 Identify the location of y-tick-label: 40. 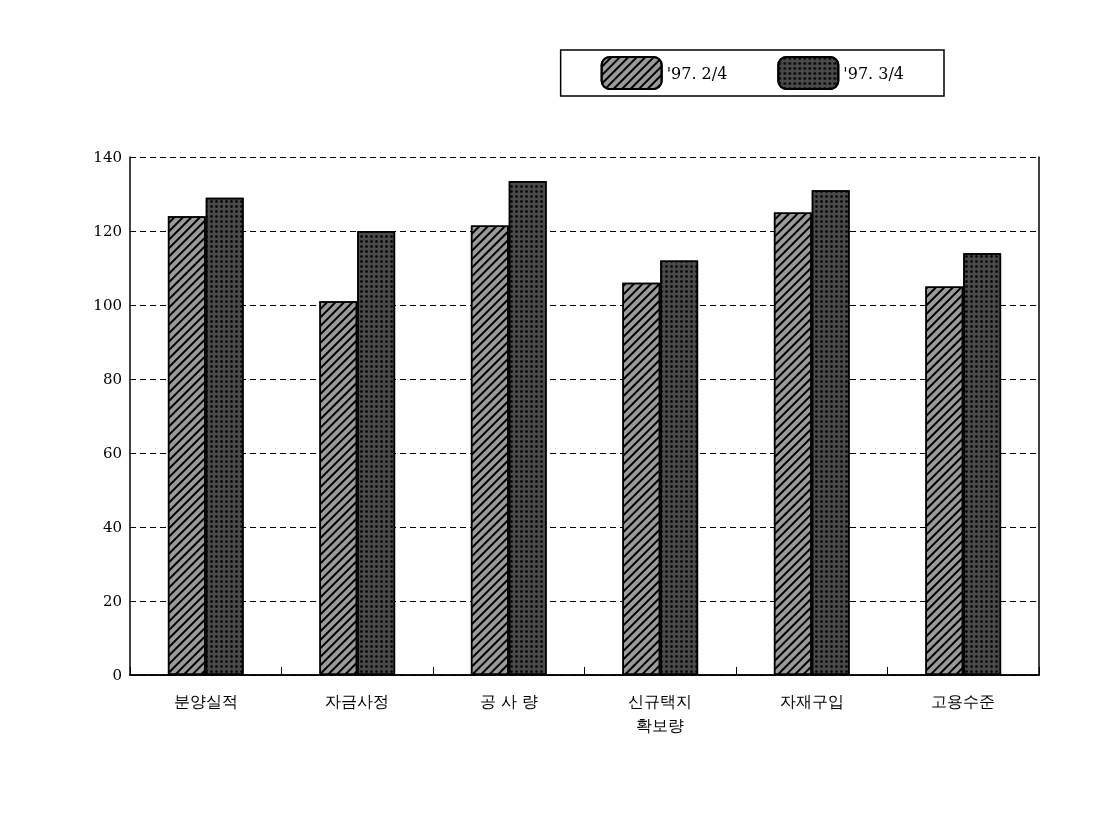
(112, 527).